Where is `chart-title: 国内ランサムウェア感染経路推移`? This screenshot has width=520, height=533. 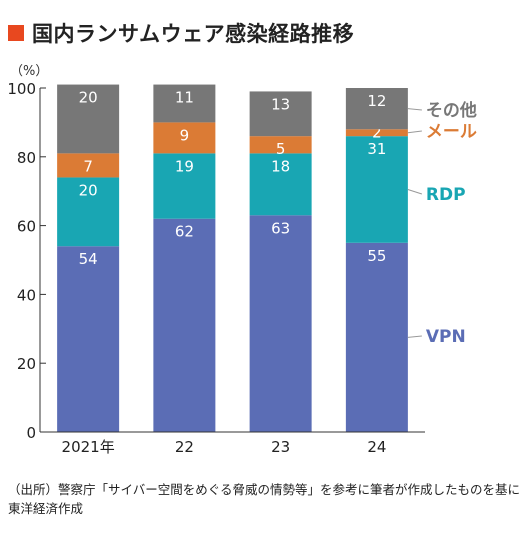
chart-title: 国内ランサムウェア感染経路推移 is located at coordinates (193, 34).